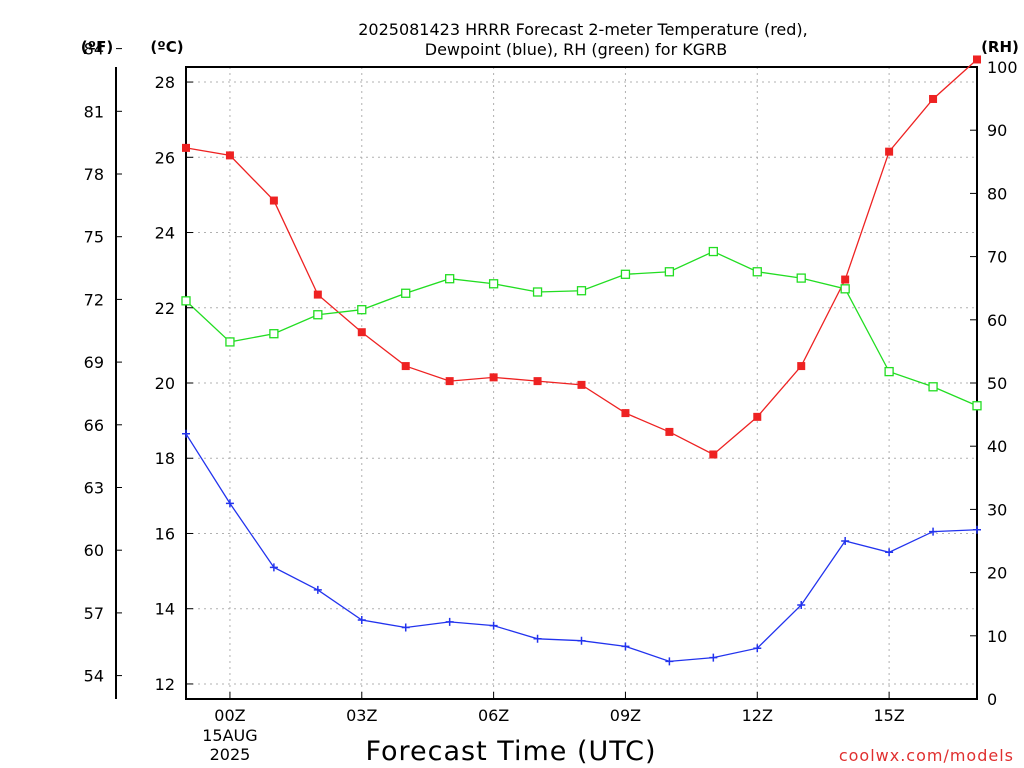  I want to click on fahrenheit-tick-label: 57, so click(94, 613).